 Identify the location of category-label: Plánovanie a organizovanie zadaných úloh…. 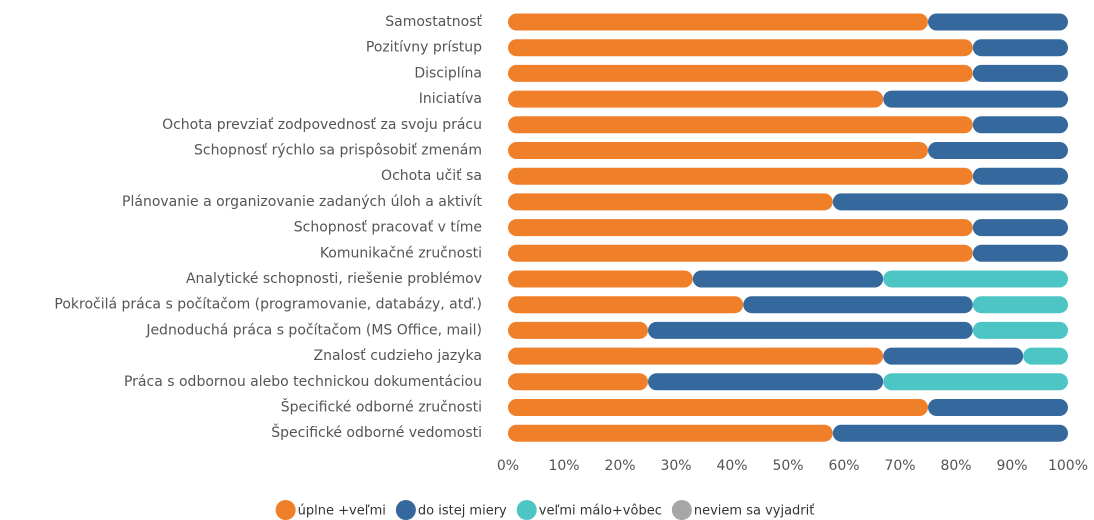
(302, 202).